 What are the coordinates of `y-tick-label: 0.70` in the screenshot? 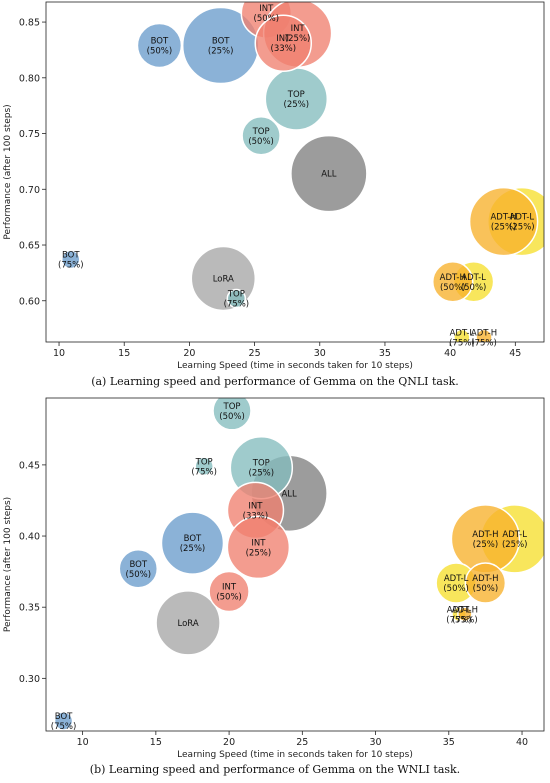 It's located at (29, 190).